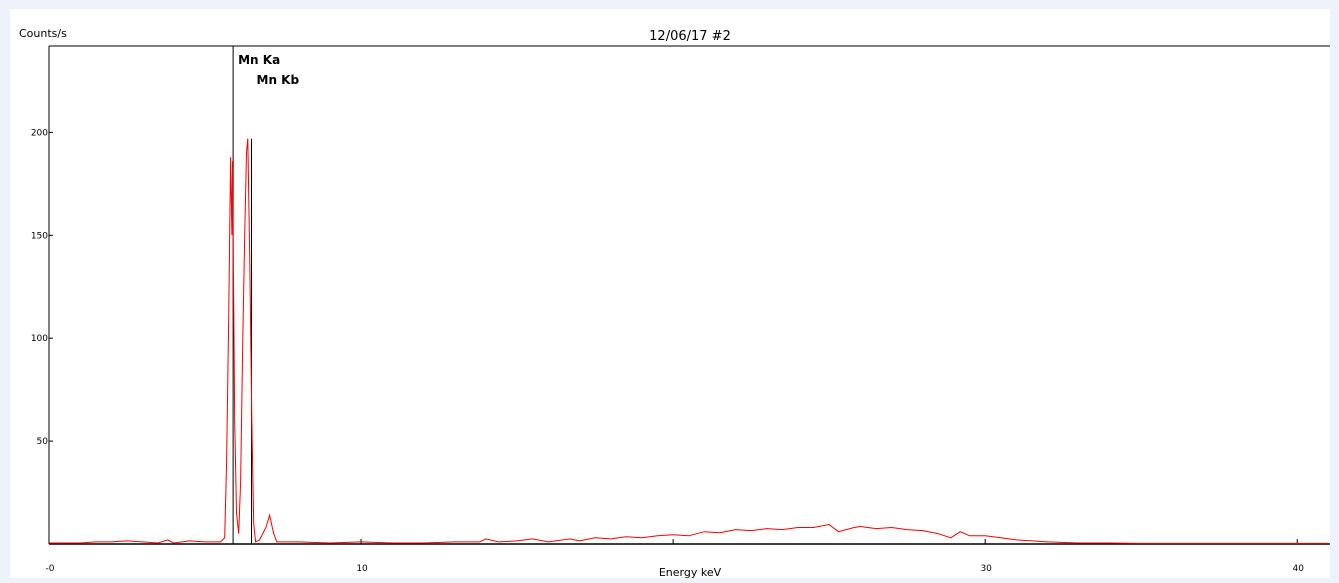 This screenshot has width=1339, height=583. I want to click on x-tick-label: -0, so click(50, 569).